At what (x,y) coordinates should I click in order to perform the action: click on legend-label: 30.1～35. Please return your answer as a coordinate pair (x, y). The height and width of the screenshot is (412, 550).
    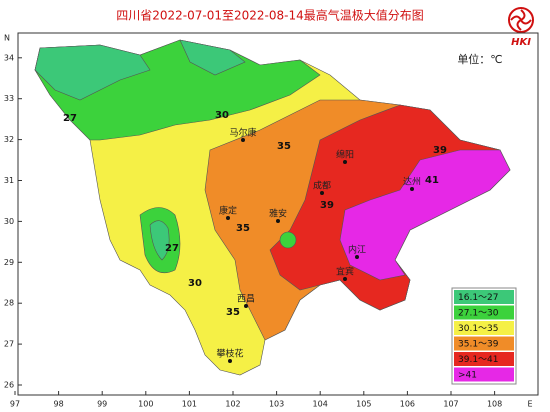
    Looking at the image, I should click on (478, 329).